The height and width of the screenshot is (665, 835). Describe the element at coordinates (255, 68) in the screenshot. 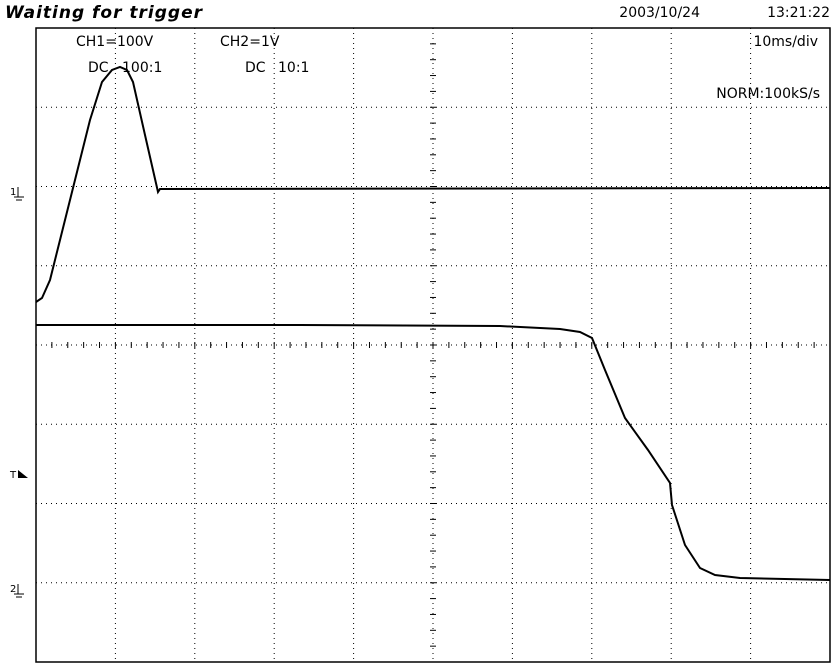

I see `ch2-coupling: DC` at that location.